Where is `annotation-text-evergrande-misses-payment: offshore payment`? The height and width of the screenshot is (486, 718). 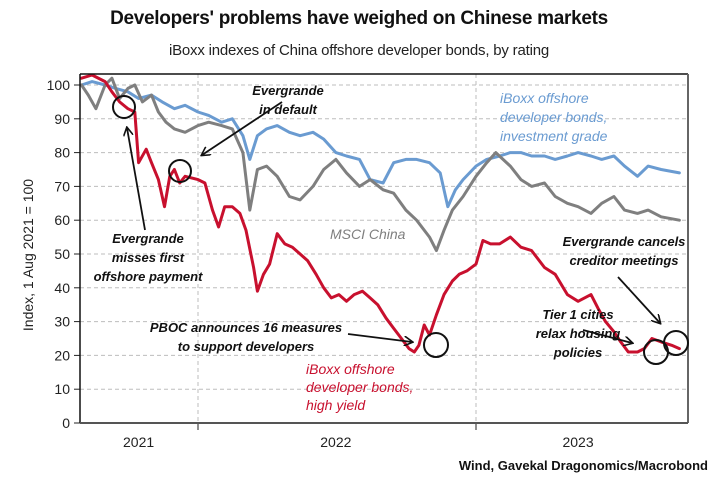
annotation-text-evergrande-misses-payment: offshore payment is located at coordinates (149, 276).